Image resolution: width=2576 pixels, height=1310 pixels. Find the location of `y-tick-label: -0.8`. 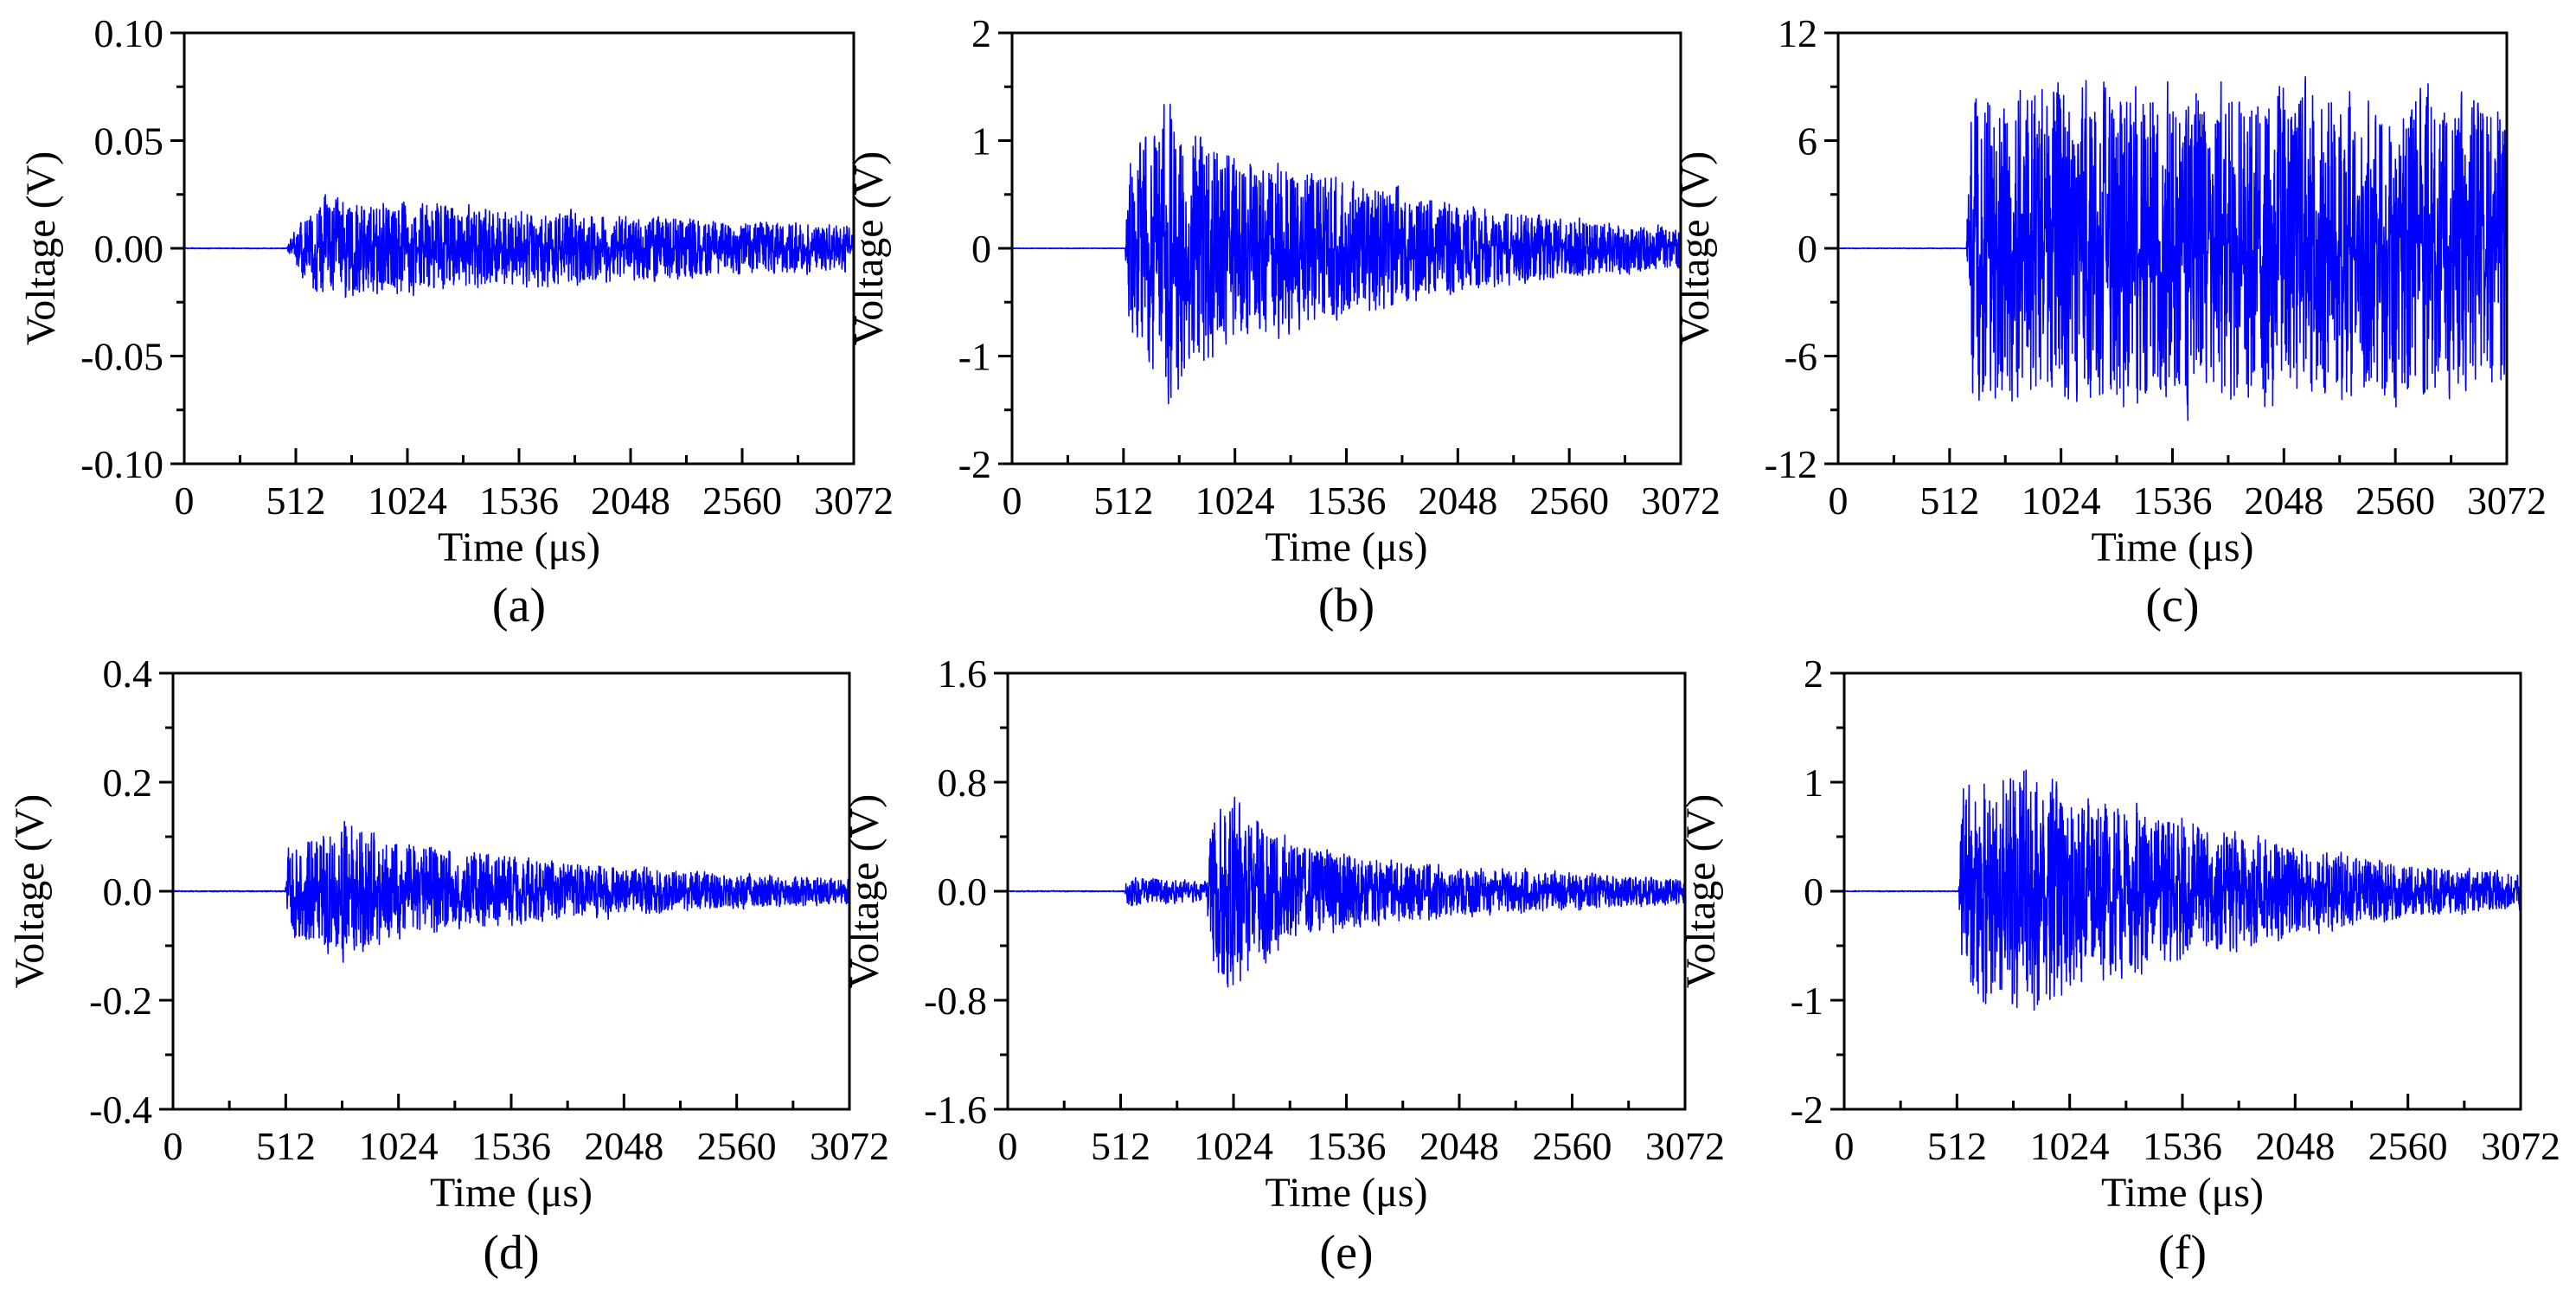

y-tick-label: -0.8 is located at coordinates (955, 1001).